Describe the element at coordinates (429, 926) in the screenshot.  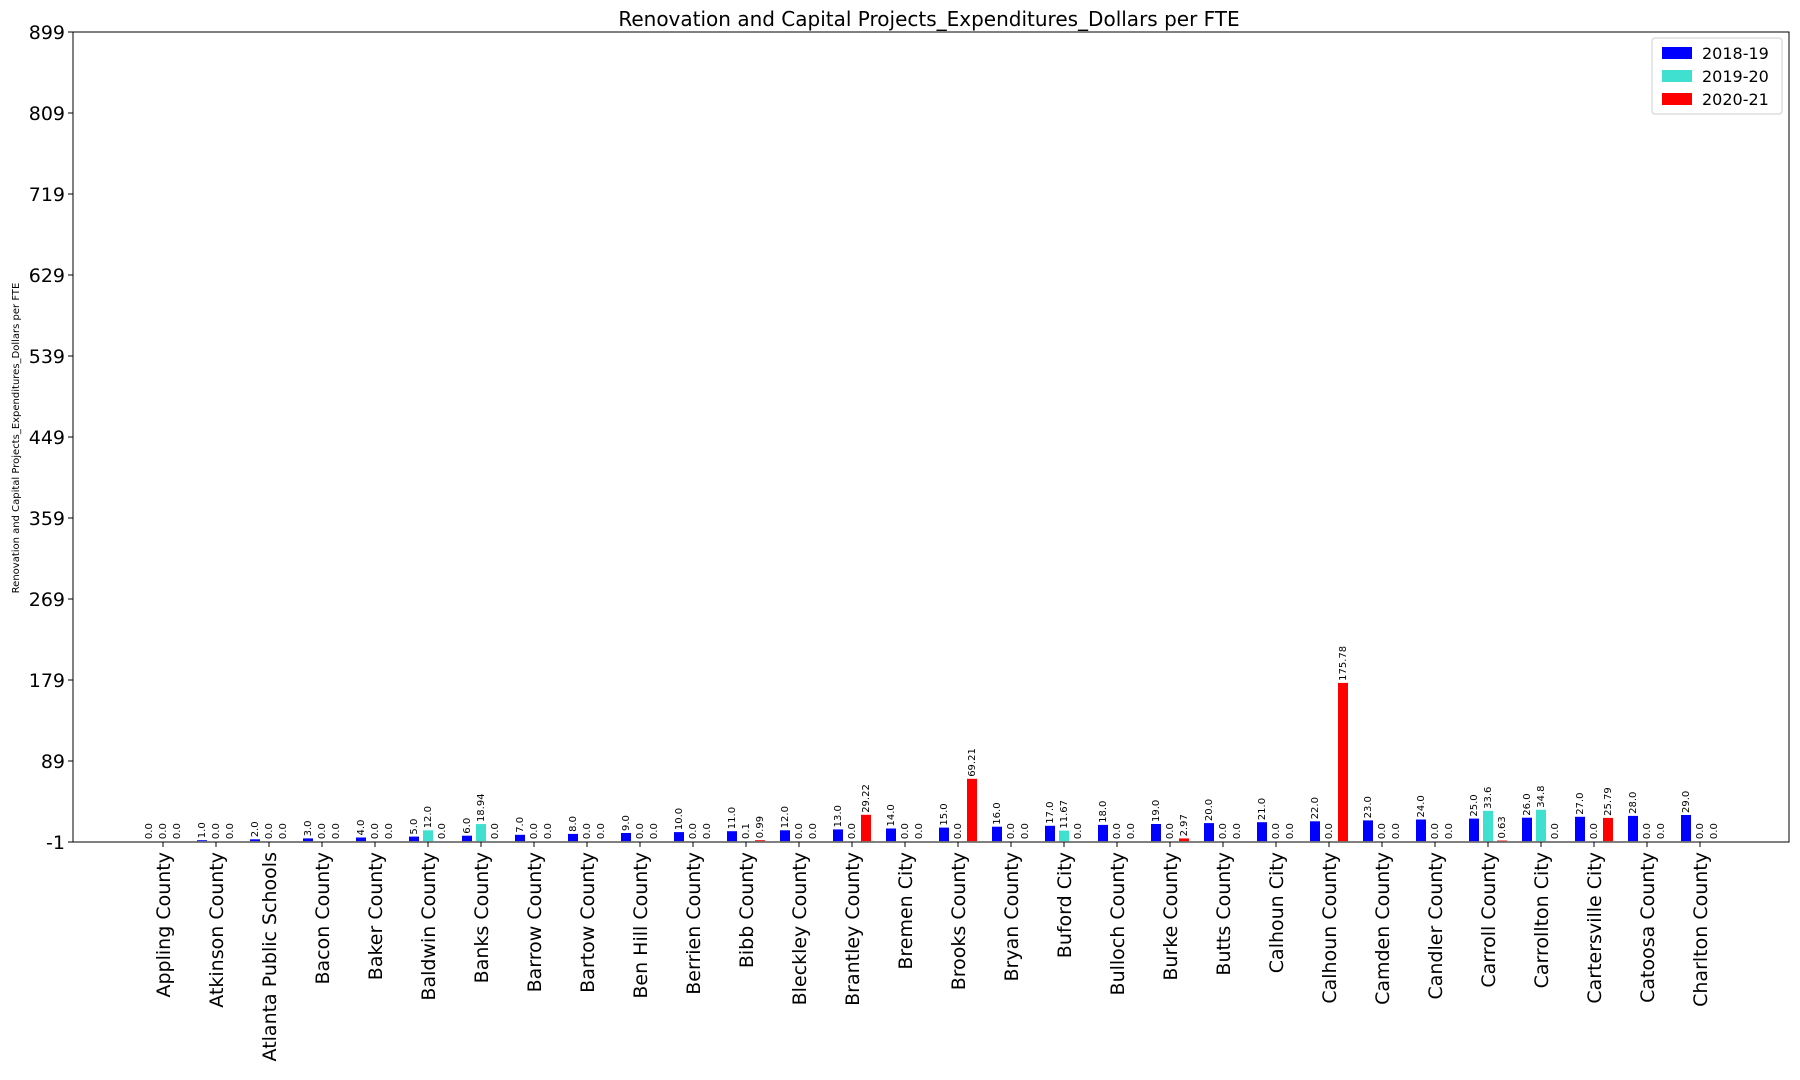
I see `x-tick-label: Baldwin County` at that location.